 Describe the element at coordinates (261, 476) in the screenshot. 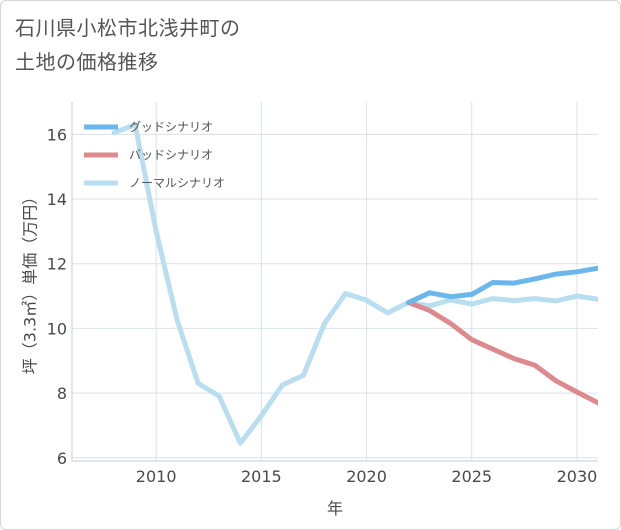

I see `x-tick-label: 2015` at that location.